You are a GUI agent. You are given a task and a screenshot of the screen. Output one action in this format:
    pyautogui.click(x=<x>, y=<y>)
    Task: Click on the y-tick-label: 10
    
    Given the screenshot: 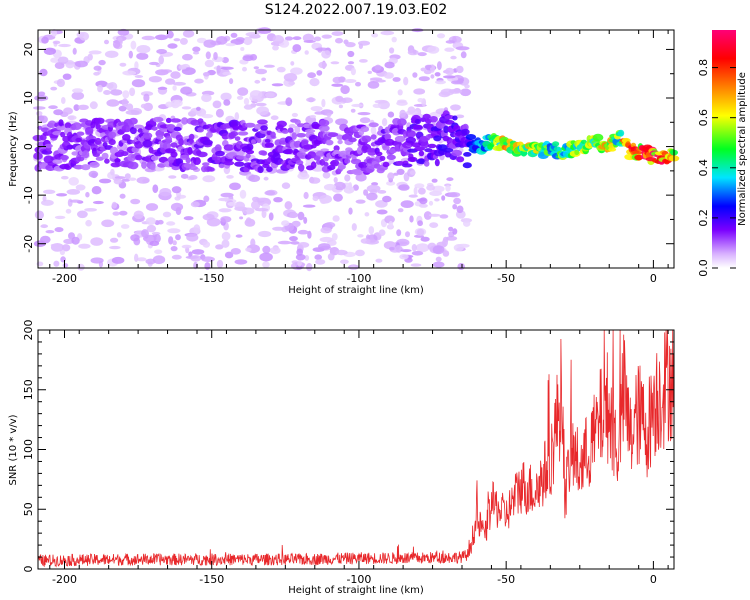 What is the action you would take?
    pyautogui.click(x=28, y=98)
    